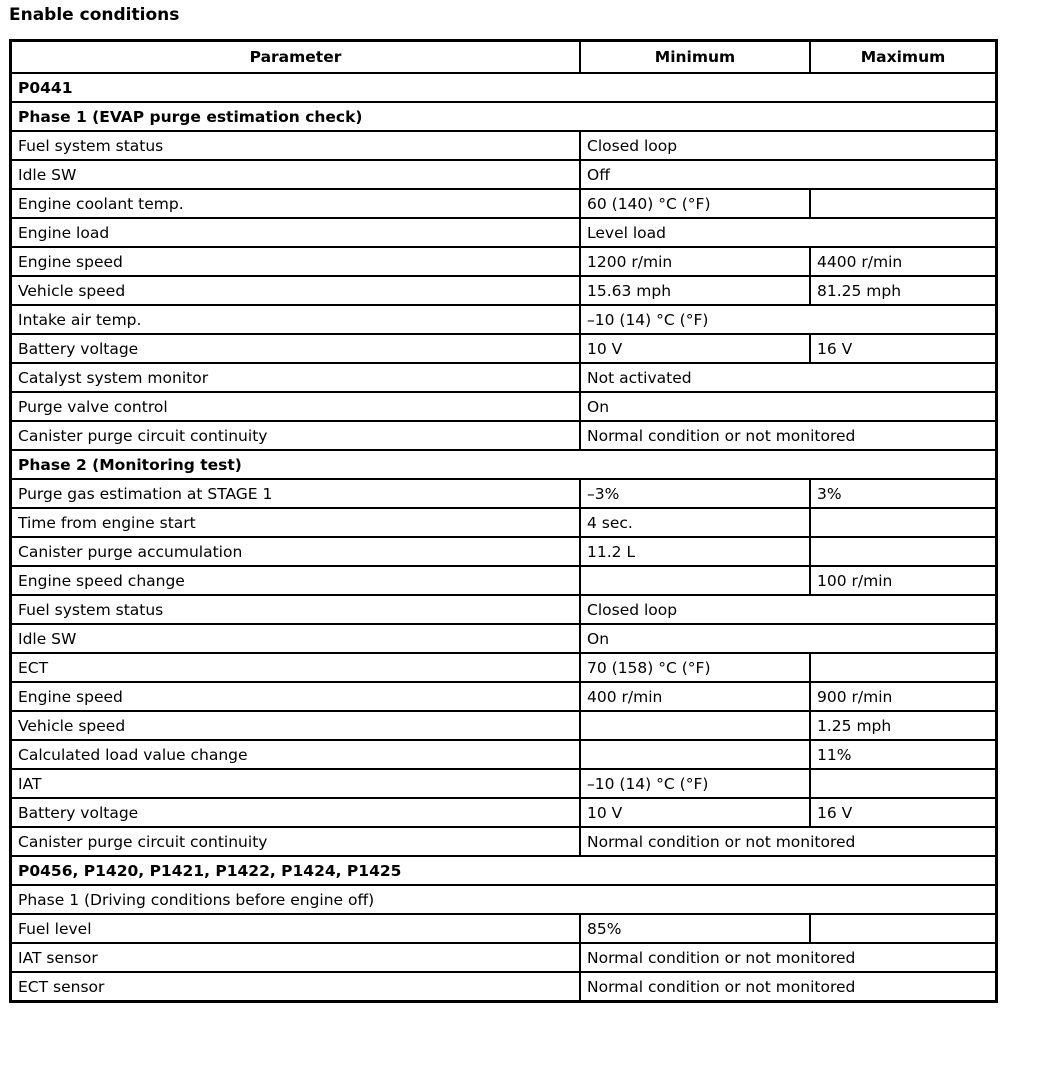  What do you see at coordinates (695, 696) in the screenshot?
I see `minimum-cell: 400 r/min` at bounding box center [695, 696].